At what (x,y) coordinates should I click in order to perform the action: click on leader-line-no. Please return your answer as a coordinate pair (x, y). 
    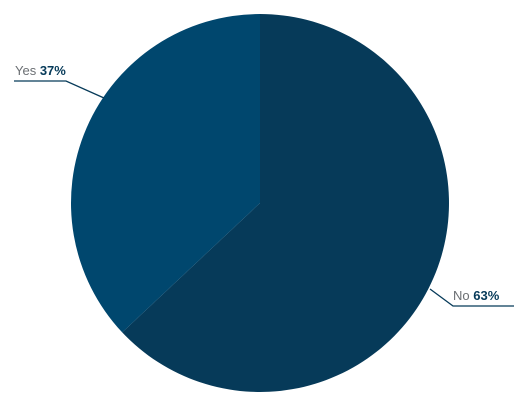
    Looking at the image, I should click on (471, 297).